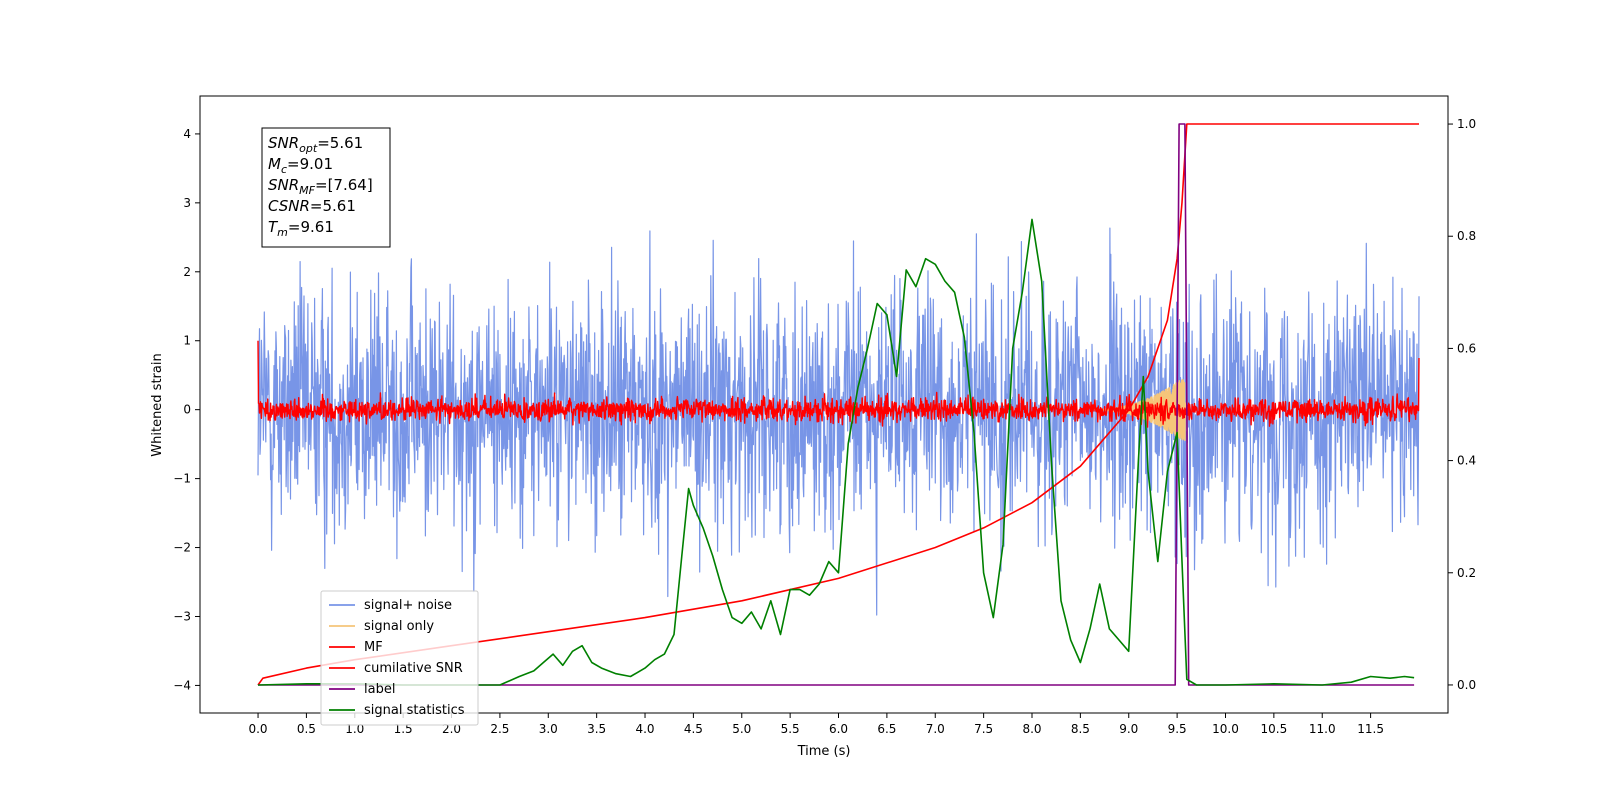 The image size is (1600, 800). Describe the element at coordinates (741, 729) in the screenshot. I see `x-tick-label: 5.0` at that location.